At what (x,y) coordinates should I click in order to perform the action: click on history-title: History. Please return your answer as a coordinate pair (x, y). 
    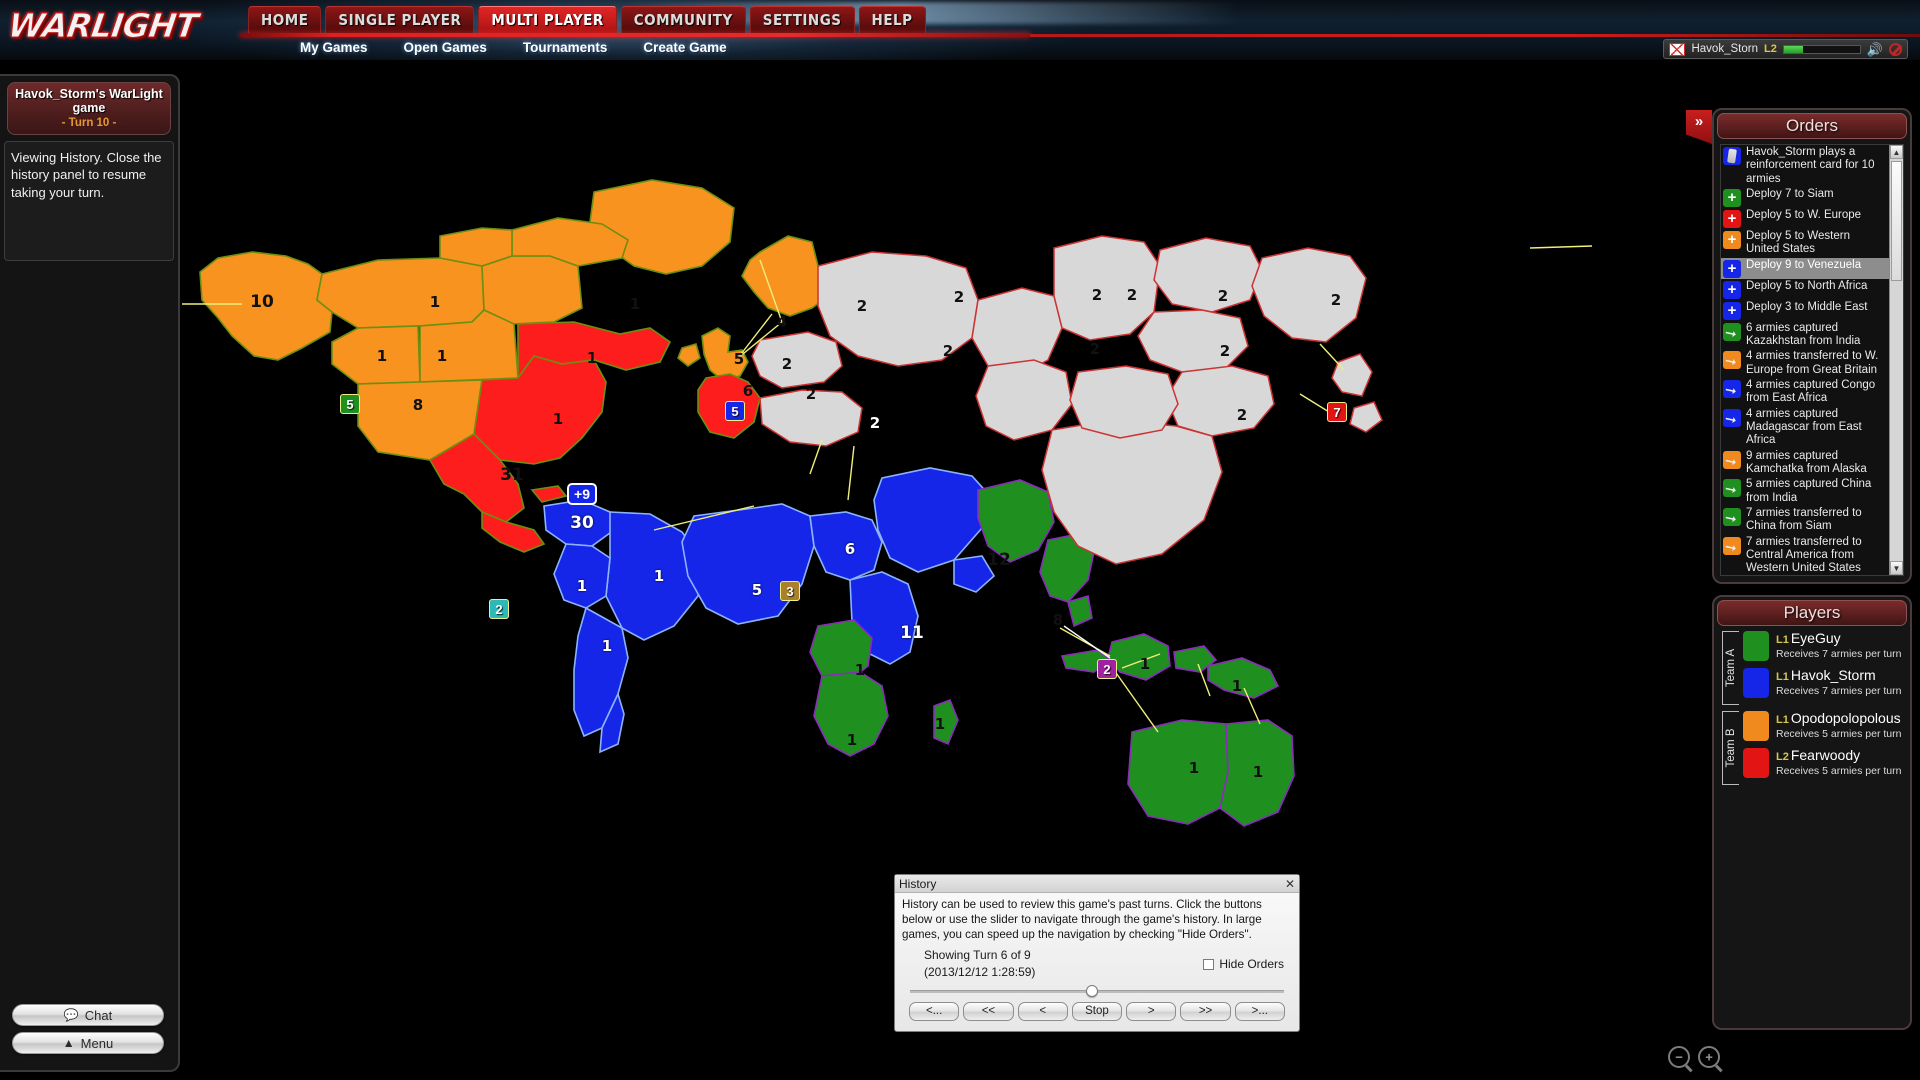
    Looking at the image, I should click on (918, 883).